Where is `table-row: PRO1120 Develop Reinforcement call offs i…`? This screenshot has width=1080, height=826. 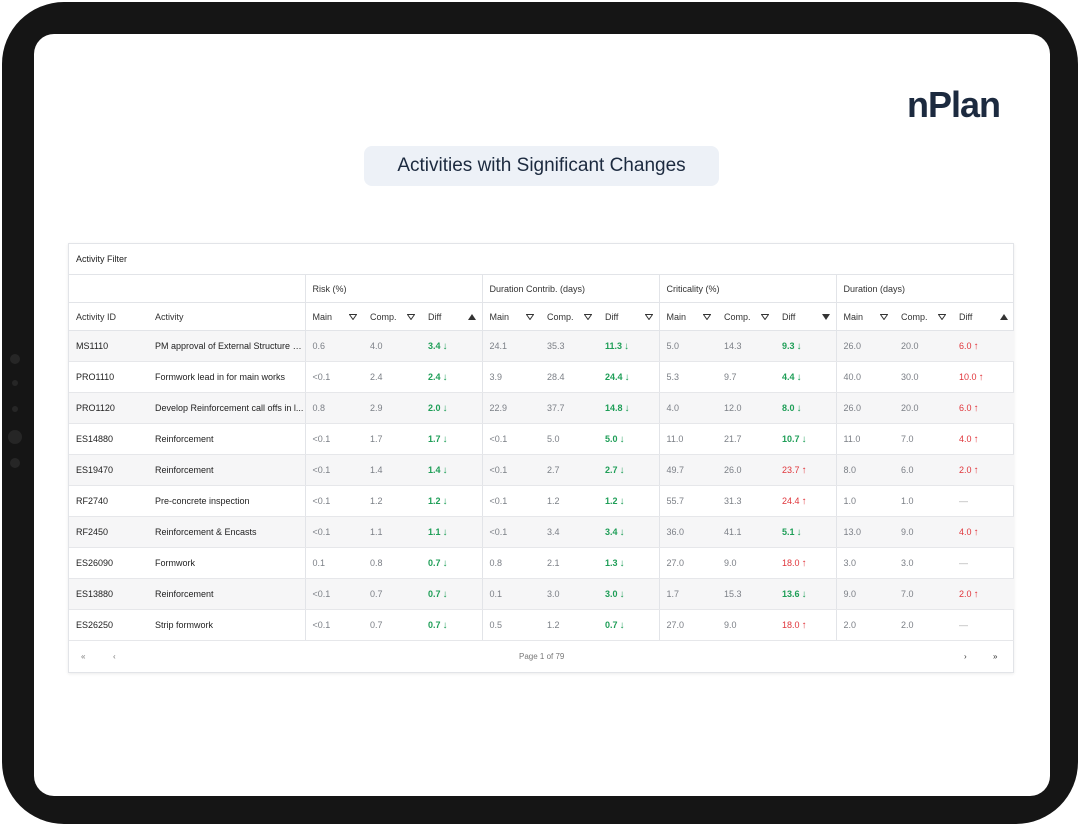 table-row: PRO1120 Develop Reinforcement call offs i… is located at coordinates (542, 408).